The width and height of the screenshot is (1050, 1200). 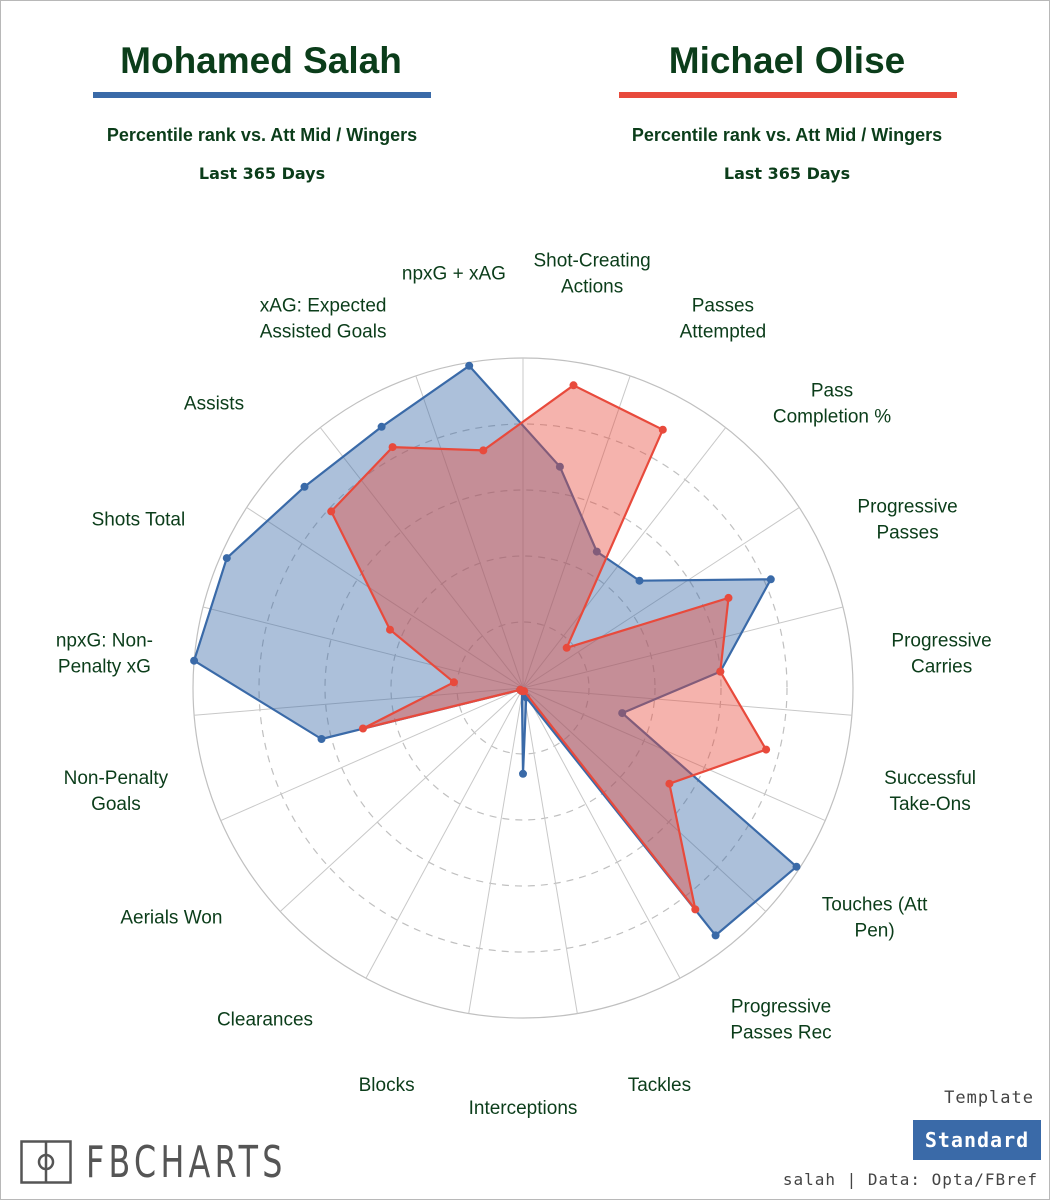 What do you see at coordinates (46, 1162) in the screenshot?
I see `pitch-logo-icon` at bounding box center [46, 1162].